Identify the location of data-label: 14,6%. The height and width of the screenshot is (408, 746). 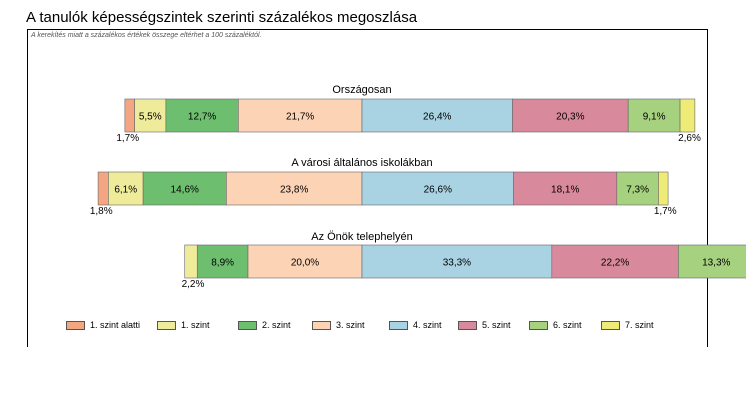
(185, 190).